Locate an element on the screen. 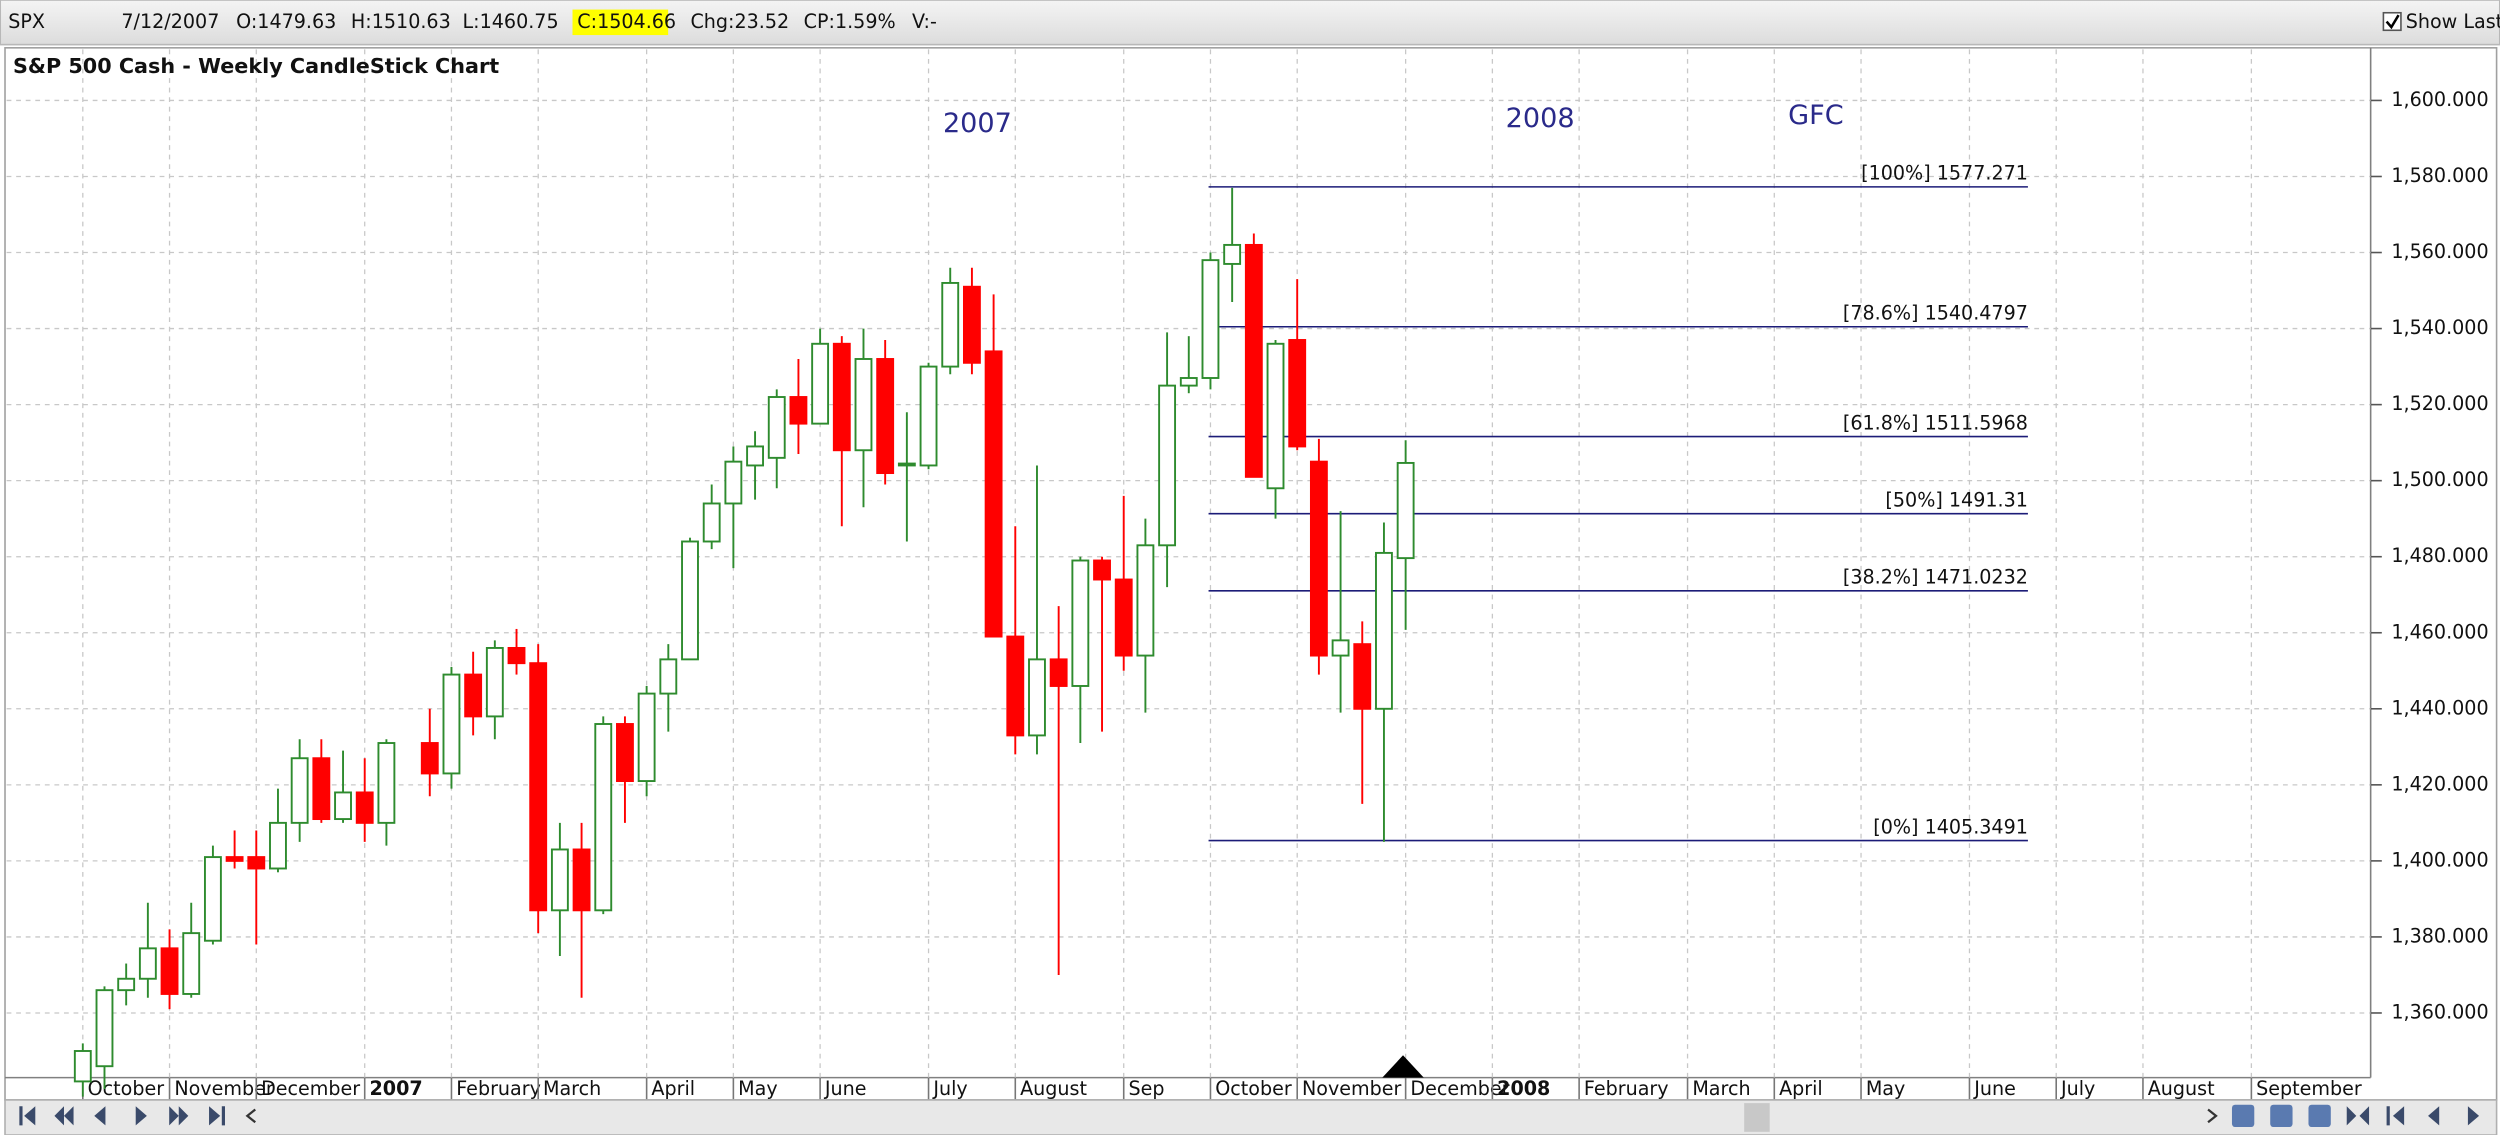  change-percent-readout: CP:1.59% is located at coordinates (850, 21).